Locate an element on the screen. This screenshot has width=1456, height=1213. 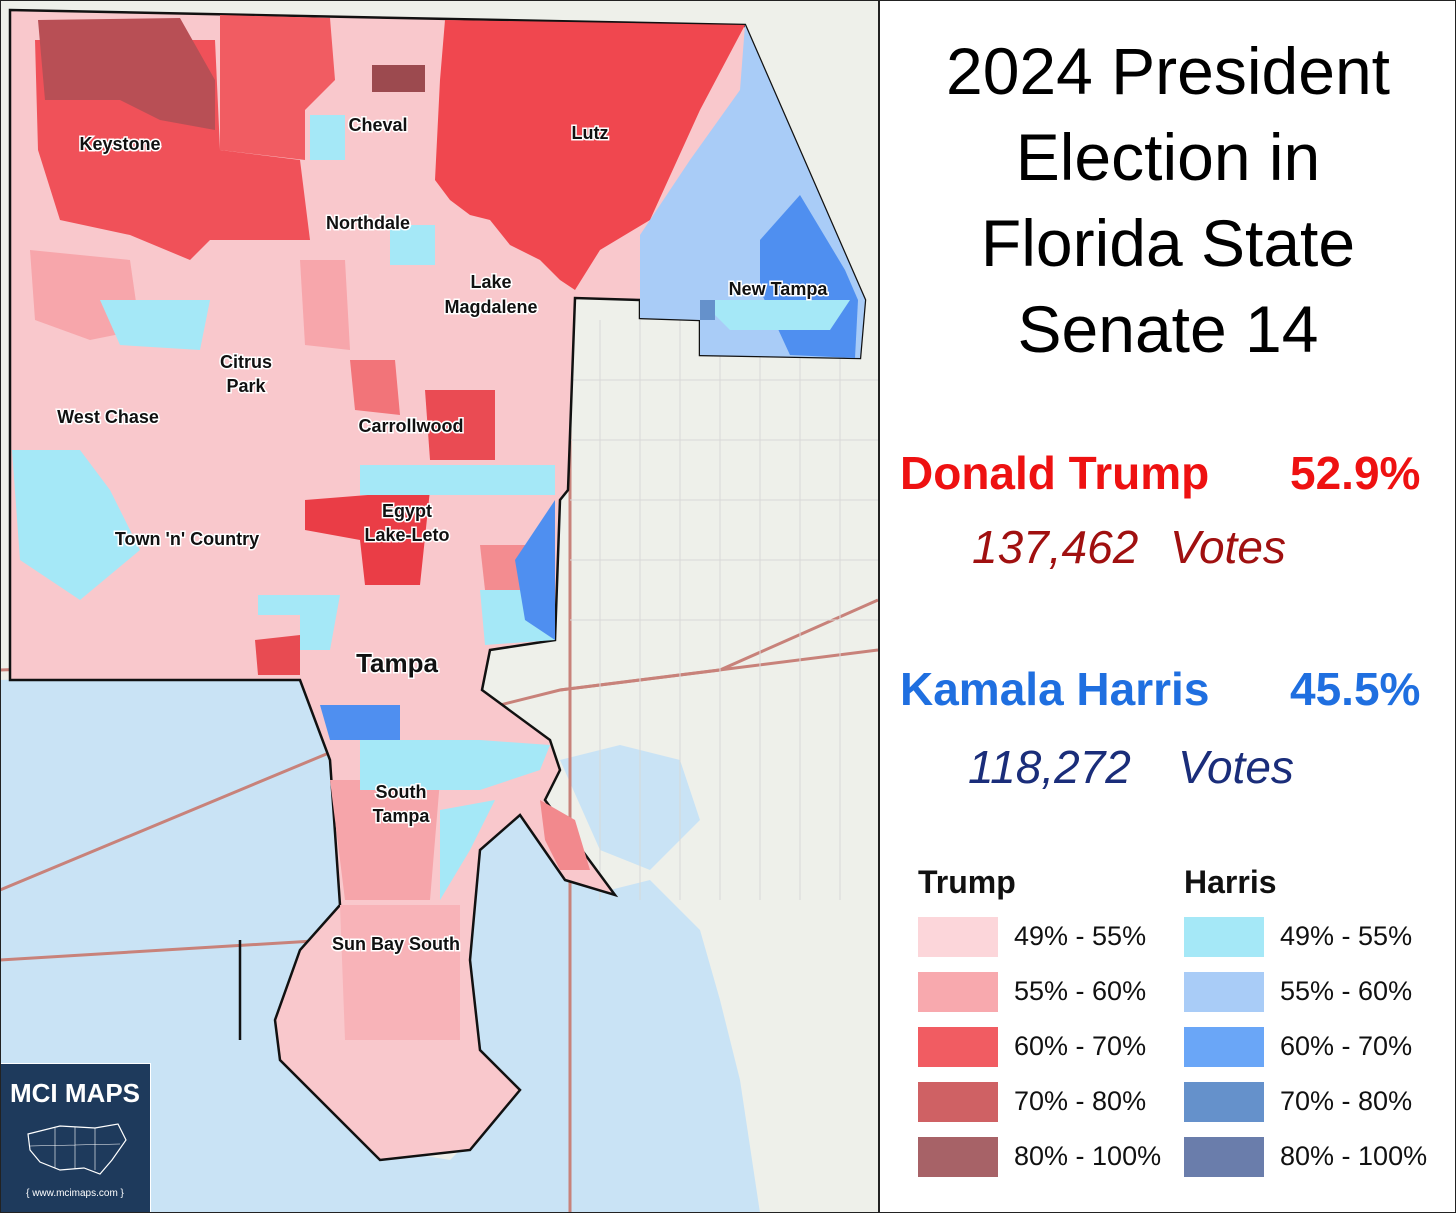
precinct-egypt-north is located at coordinates (457, 480).